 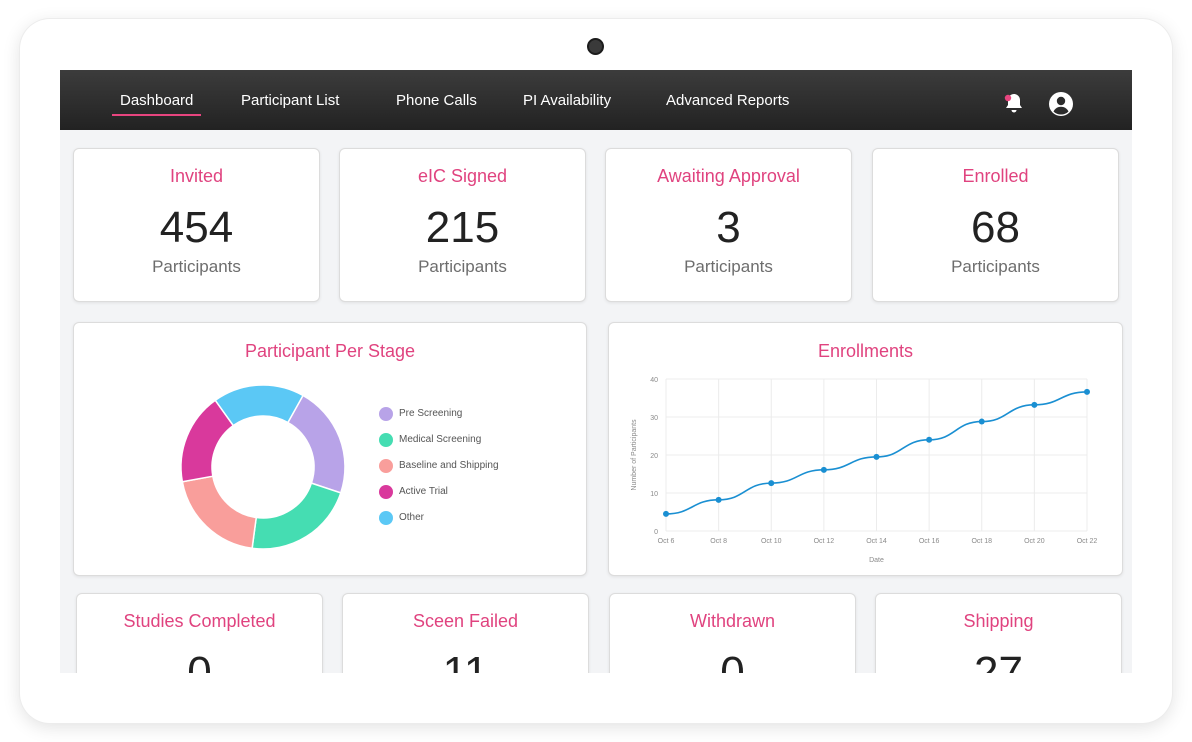 I want to click on x-tick-label: Oct 22, so click(x=1087, y=541).